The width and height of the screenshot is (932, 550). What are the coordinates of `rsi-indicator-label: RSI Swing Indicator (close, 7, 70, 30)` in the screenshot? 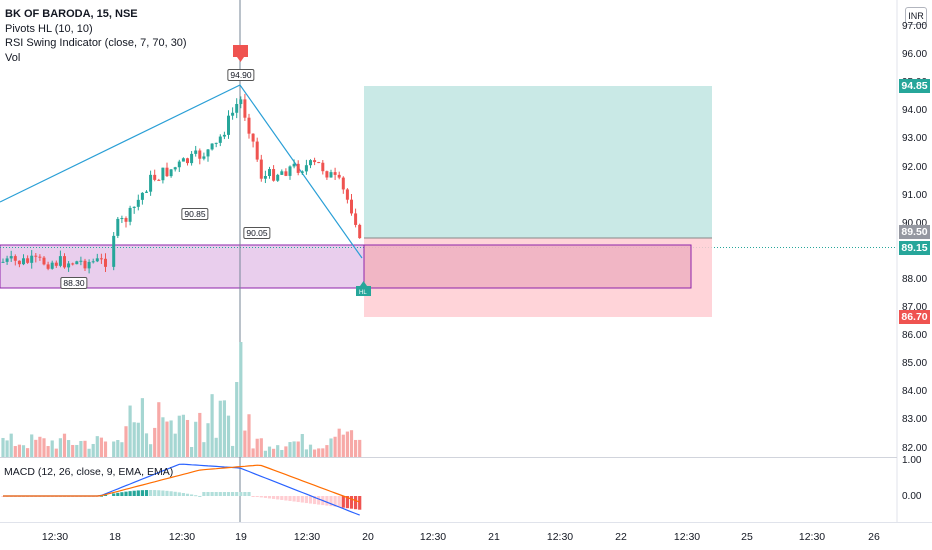 It's located at (96, 43).